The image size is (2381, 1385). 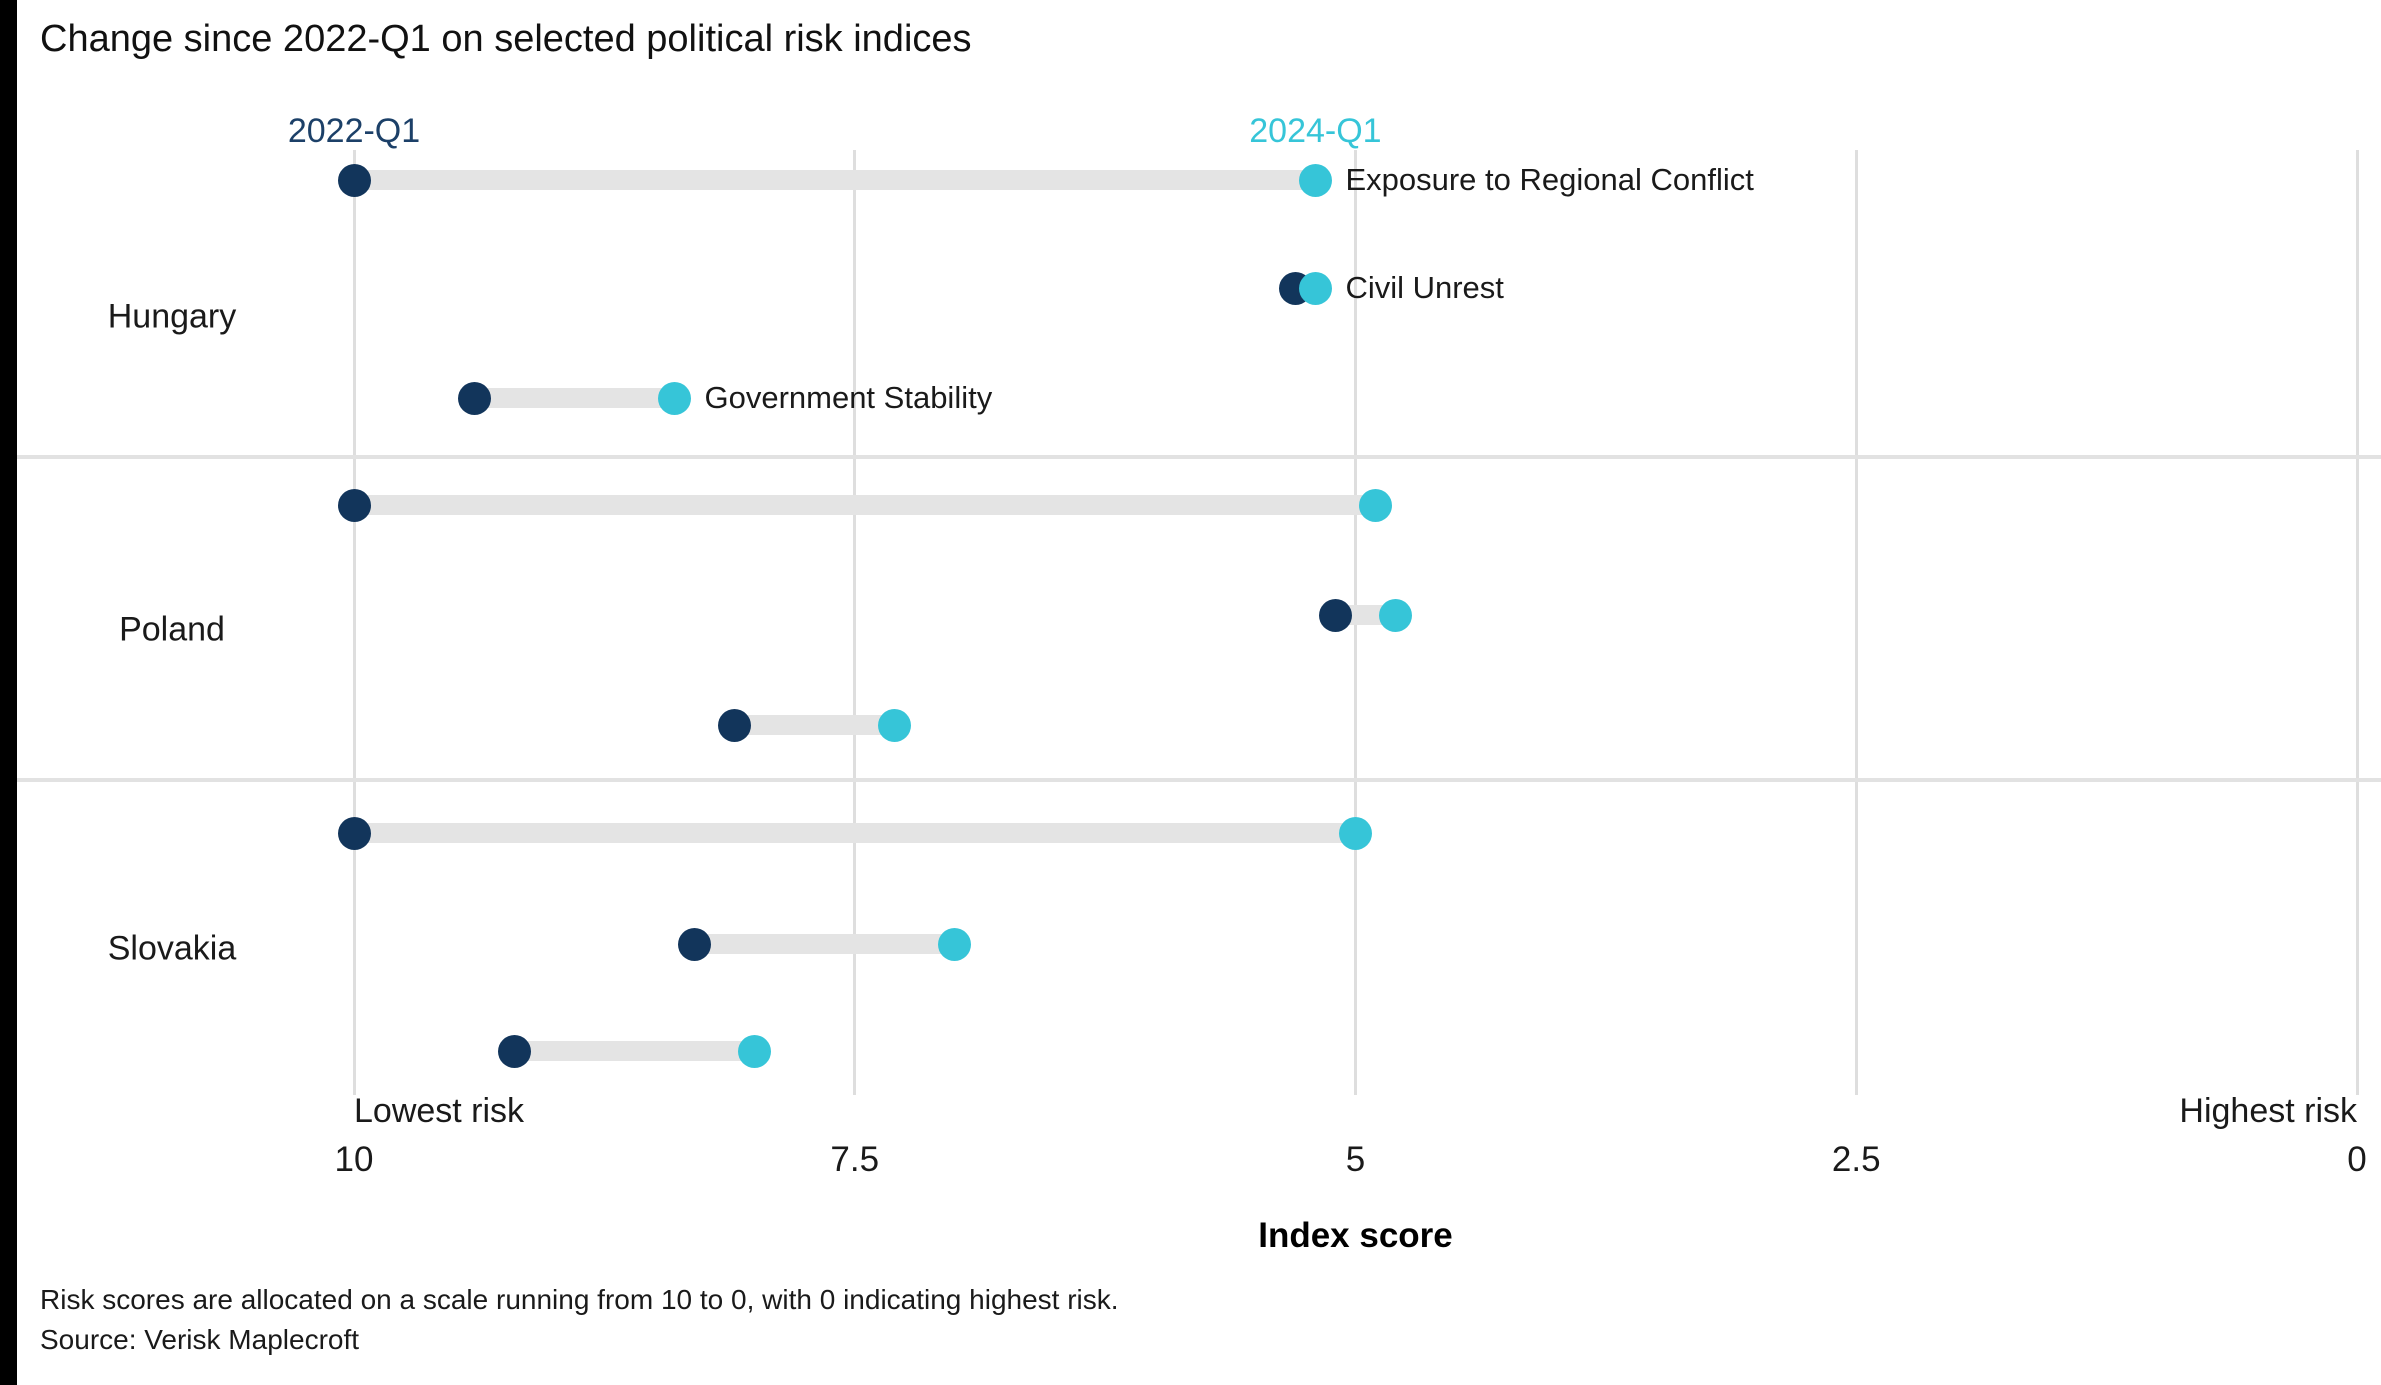 What do you see at coordinates (2357, 1159) in the screenshot?
I see `x-tick-0: 0` at bounding box center [2357, 1159].